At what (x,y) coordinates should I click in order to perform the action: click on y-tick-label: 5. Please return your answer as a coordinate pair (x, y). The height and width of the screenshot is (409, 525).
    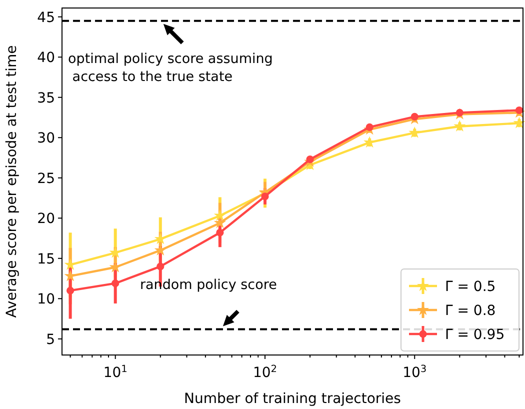
    Looking at the image, I should click on (50, 340).